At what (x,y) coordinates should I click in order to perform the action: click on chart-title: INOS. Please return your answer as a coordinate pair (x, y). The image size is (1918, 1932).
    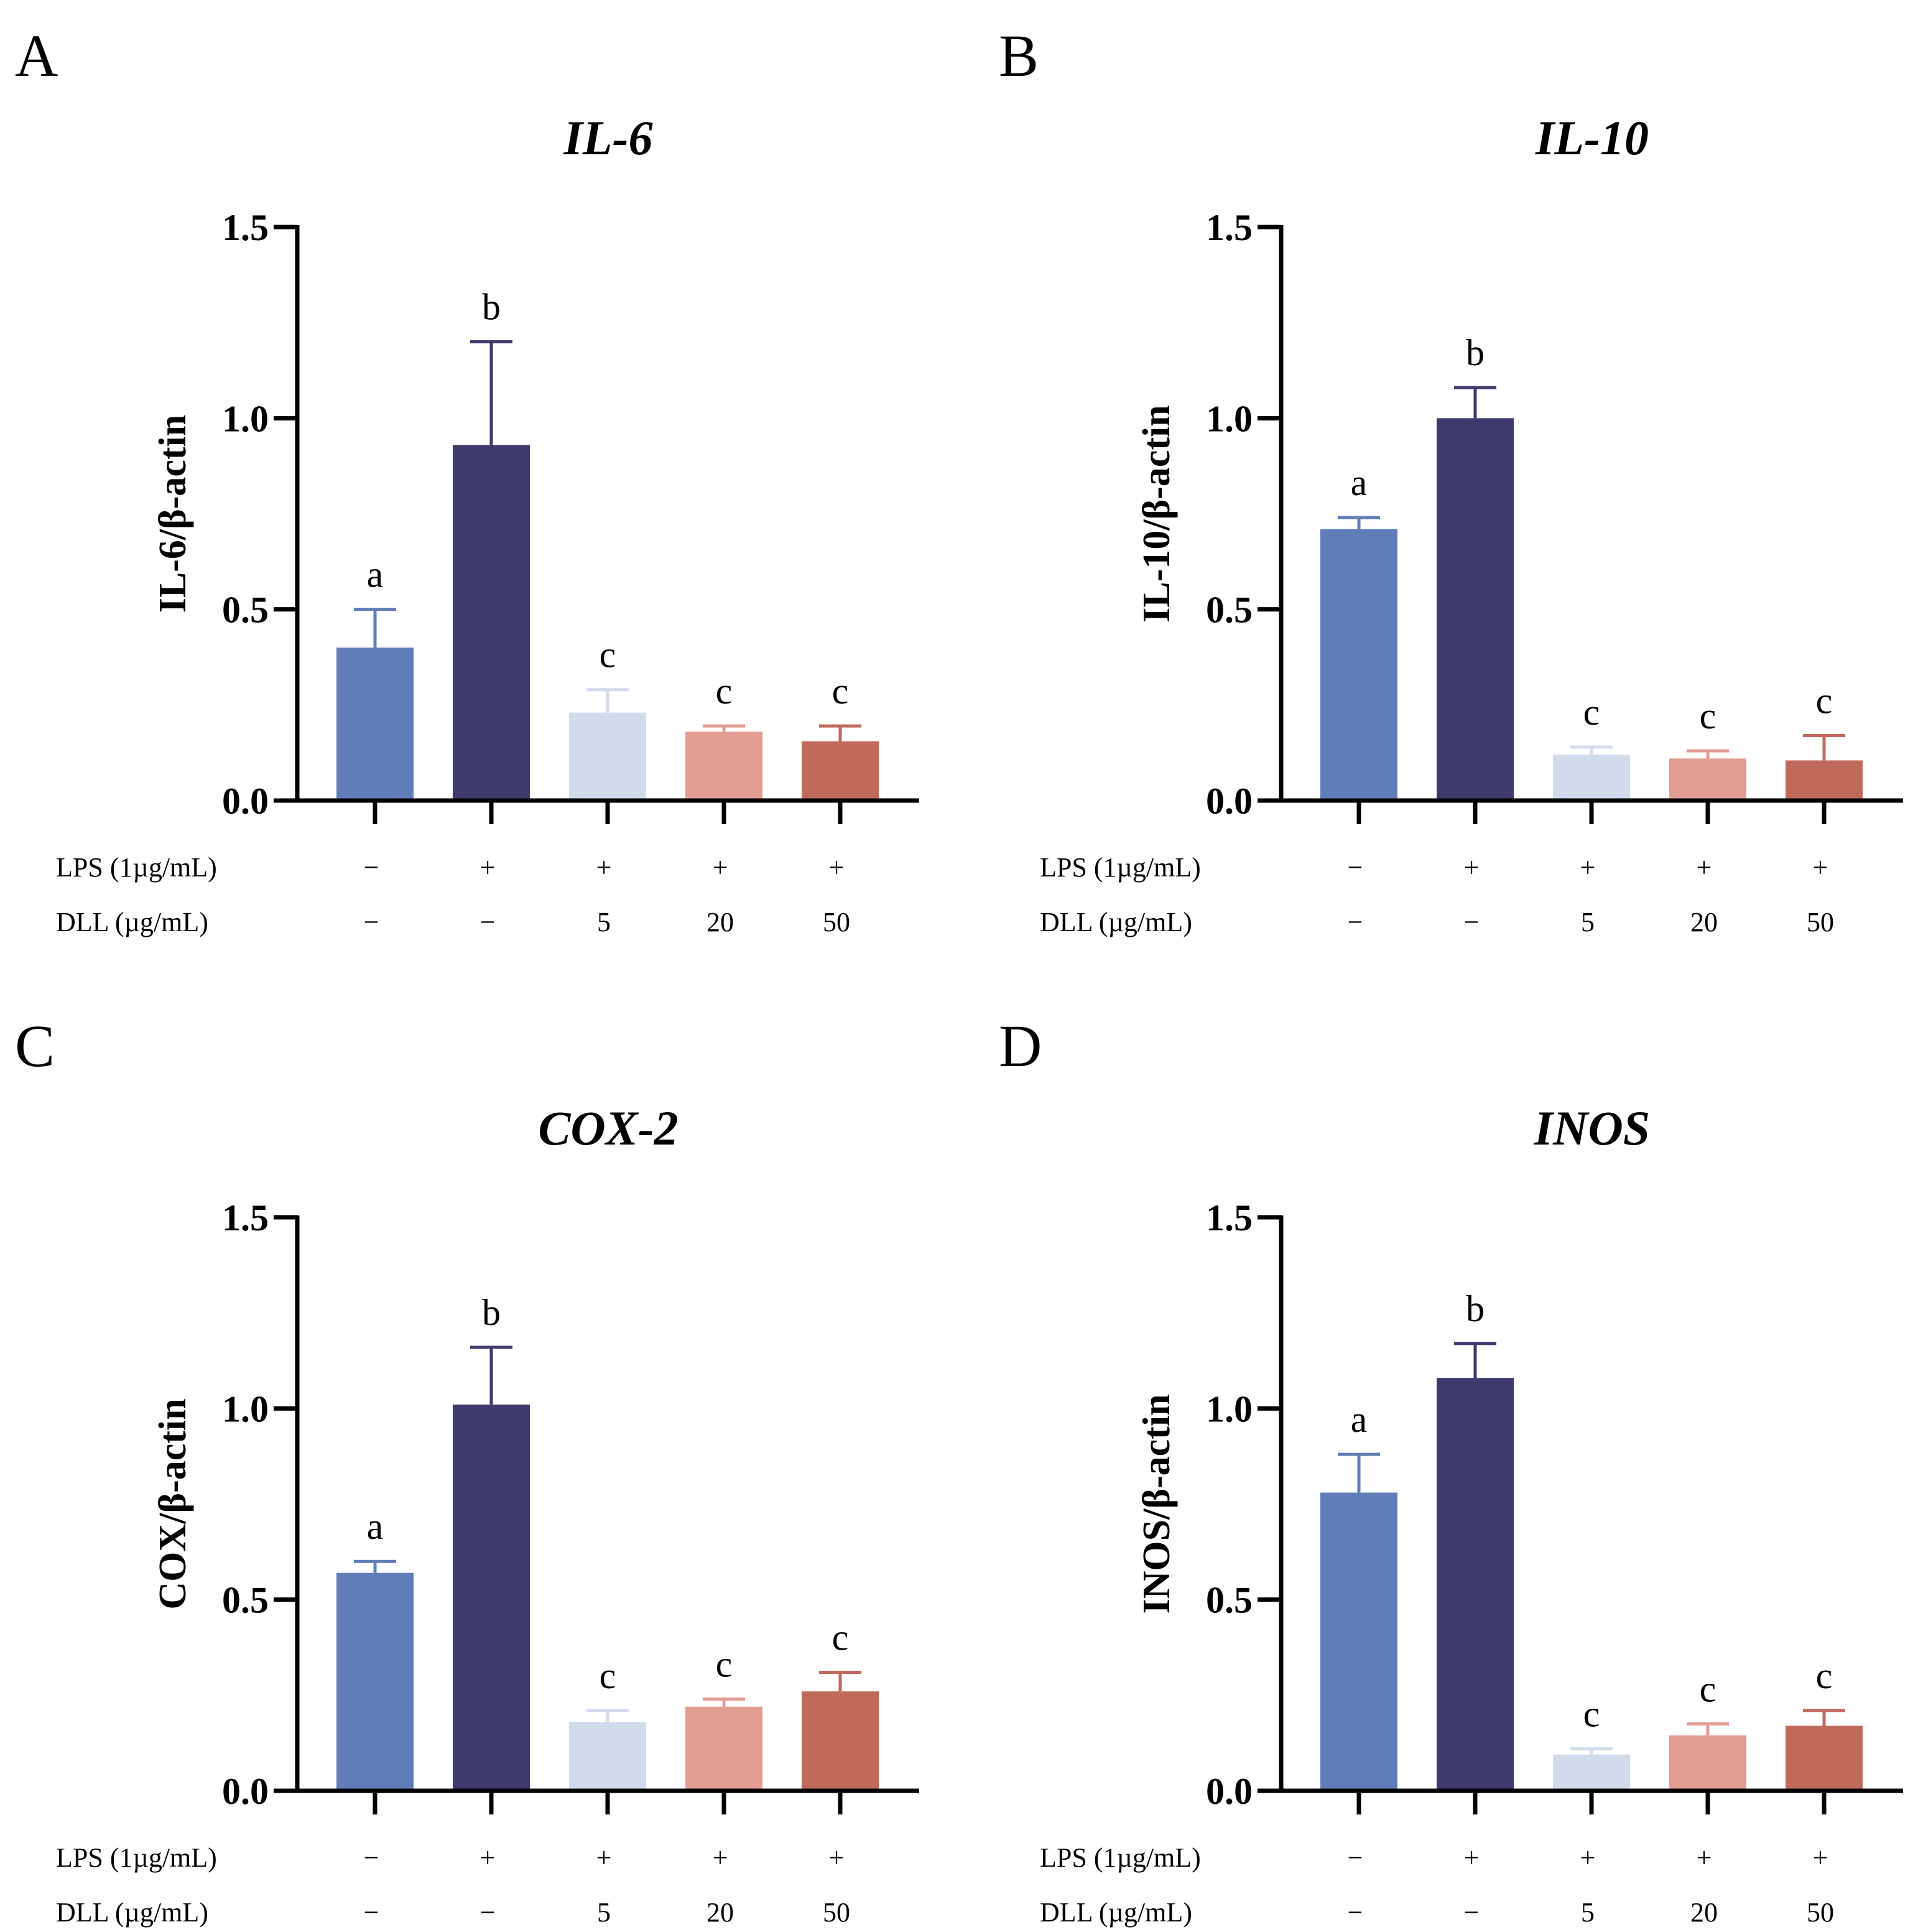
    Looking at the image, I should click on (1592, 1128).